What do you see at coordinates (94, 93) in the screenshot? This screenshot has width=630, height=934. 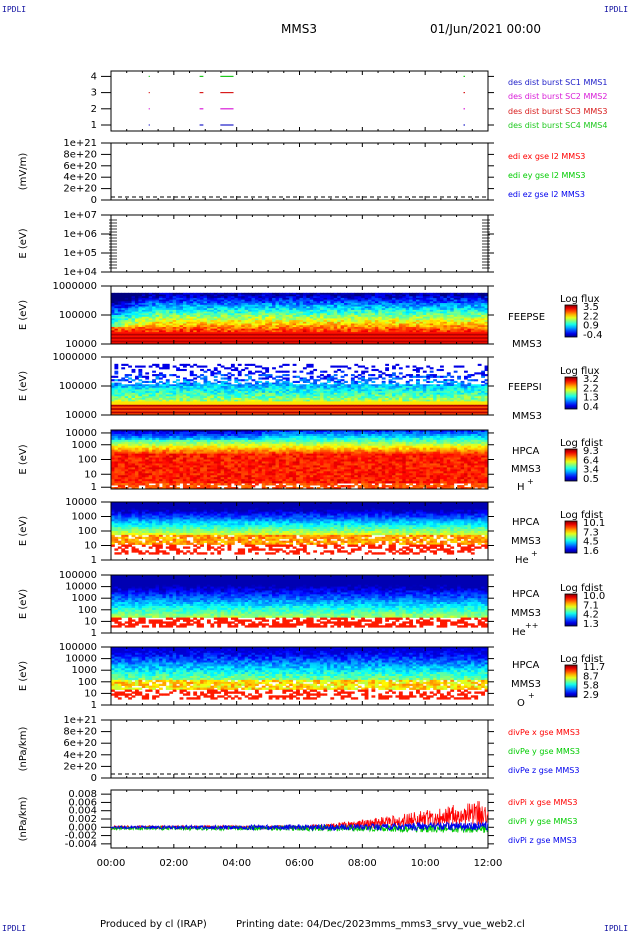 I see `ytick-label: 3` at bounding box center [94, 93].